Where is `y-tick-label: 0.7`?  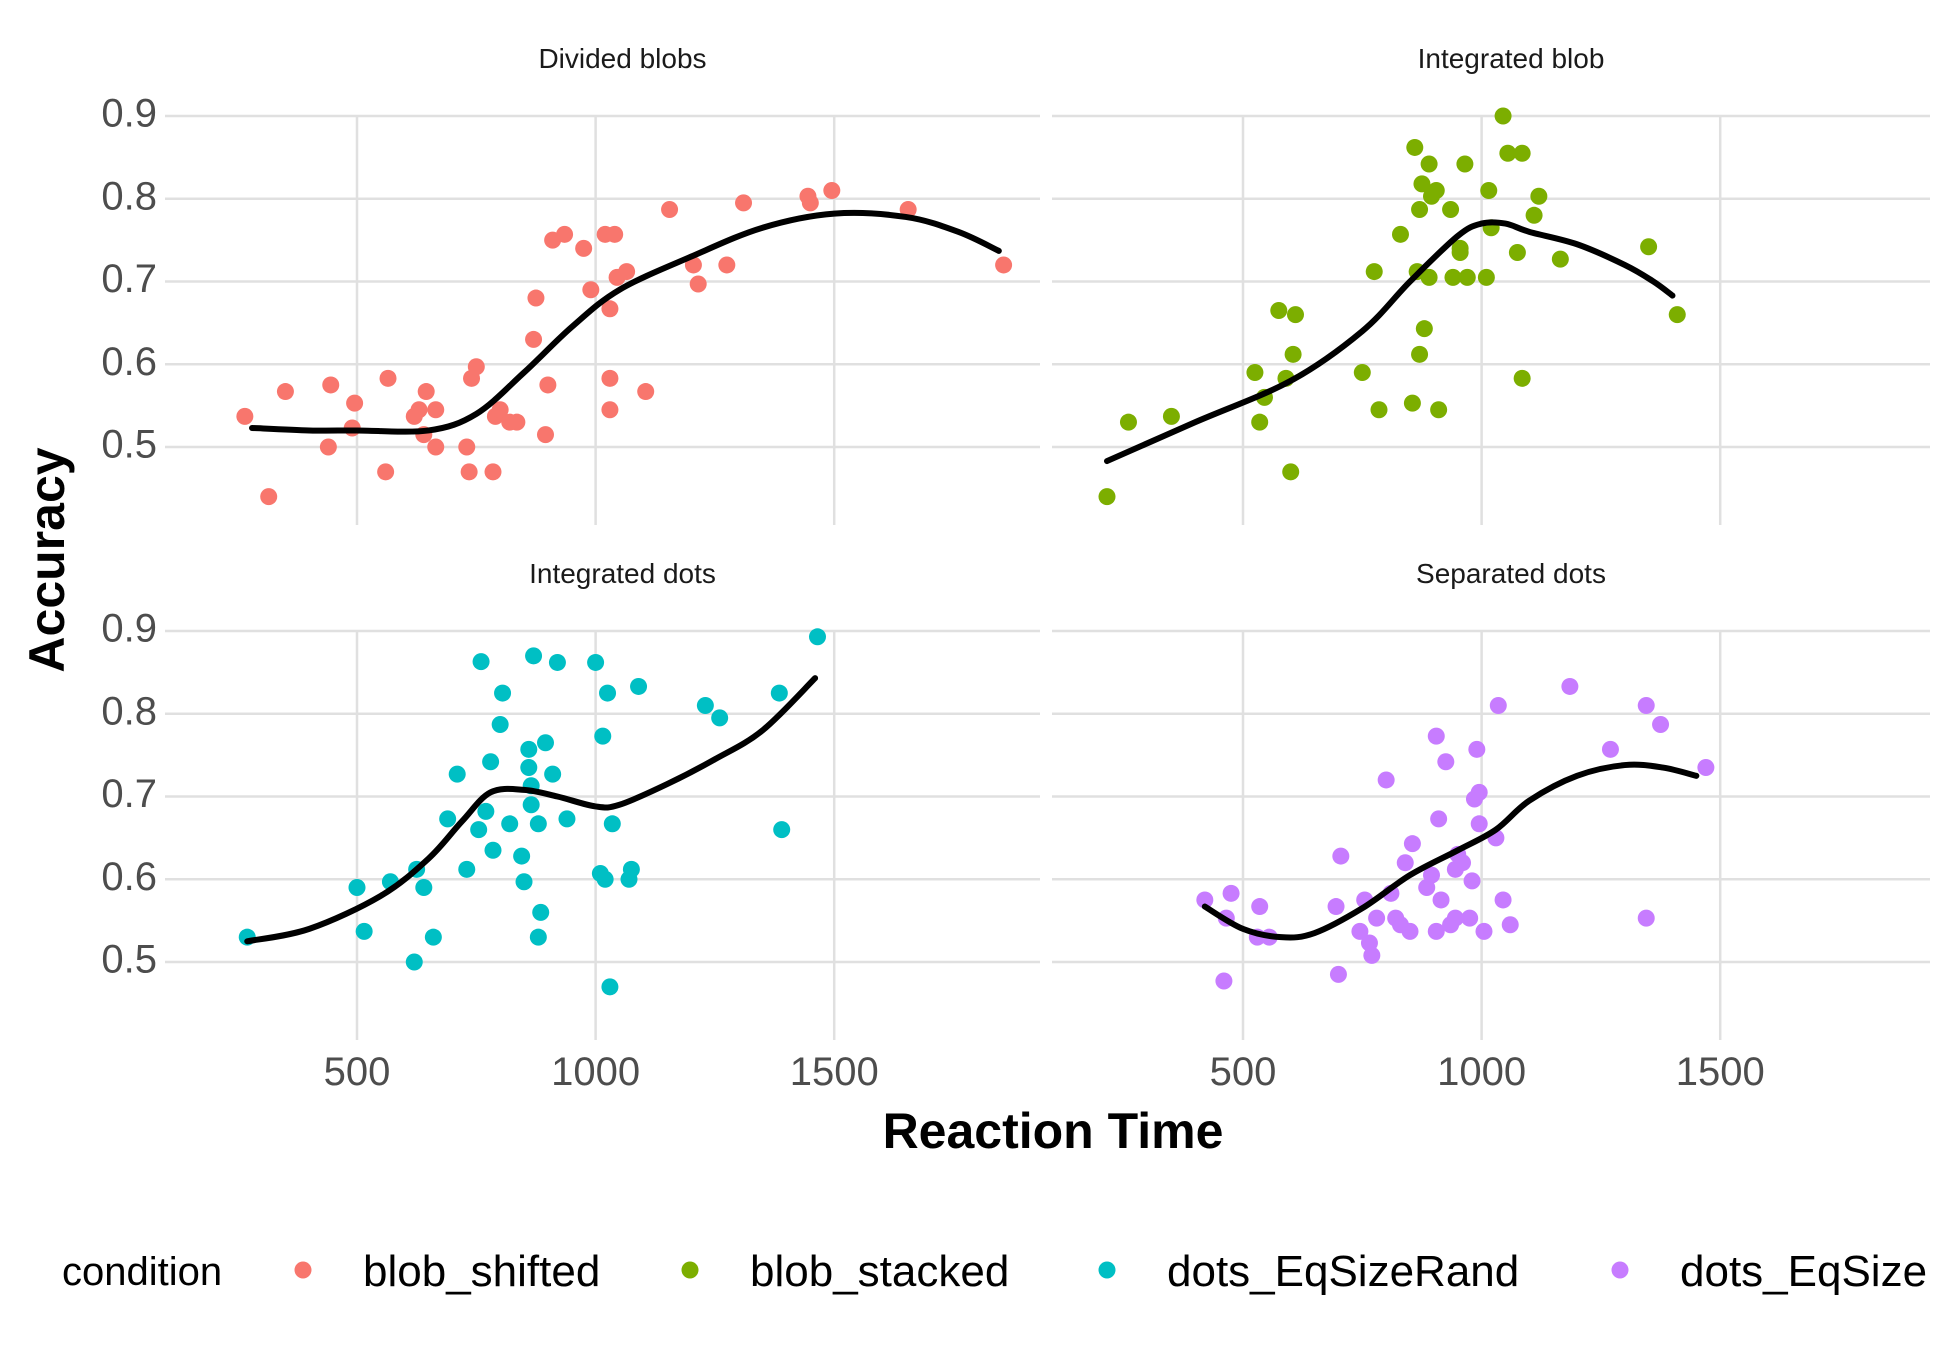
y-tick-label: 0.7 is located at coordinates (129, 794).